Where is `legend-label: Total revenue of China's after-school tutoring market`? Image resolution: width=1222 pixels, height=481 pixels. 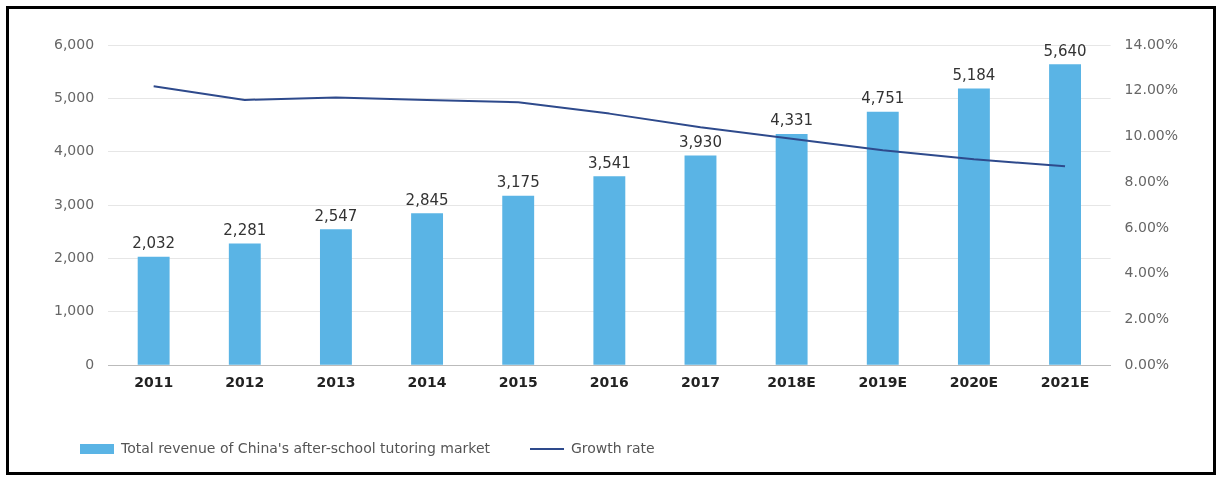
legend-label: Total revenue of China's after-school tutoring market is located at coordinates (305, 447).